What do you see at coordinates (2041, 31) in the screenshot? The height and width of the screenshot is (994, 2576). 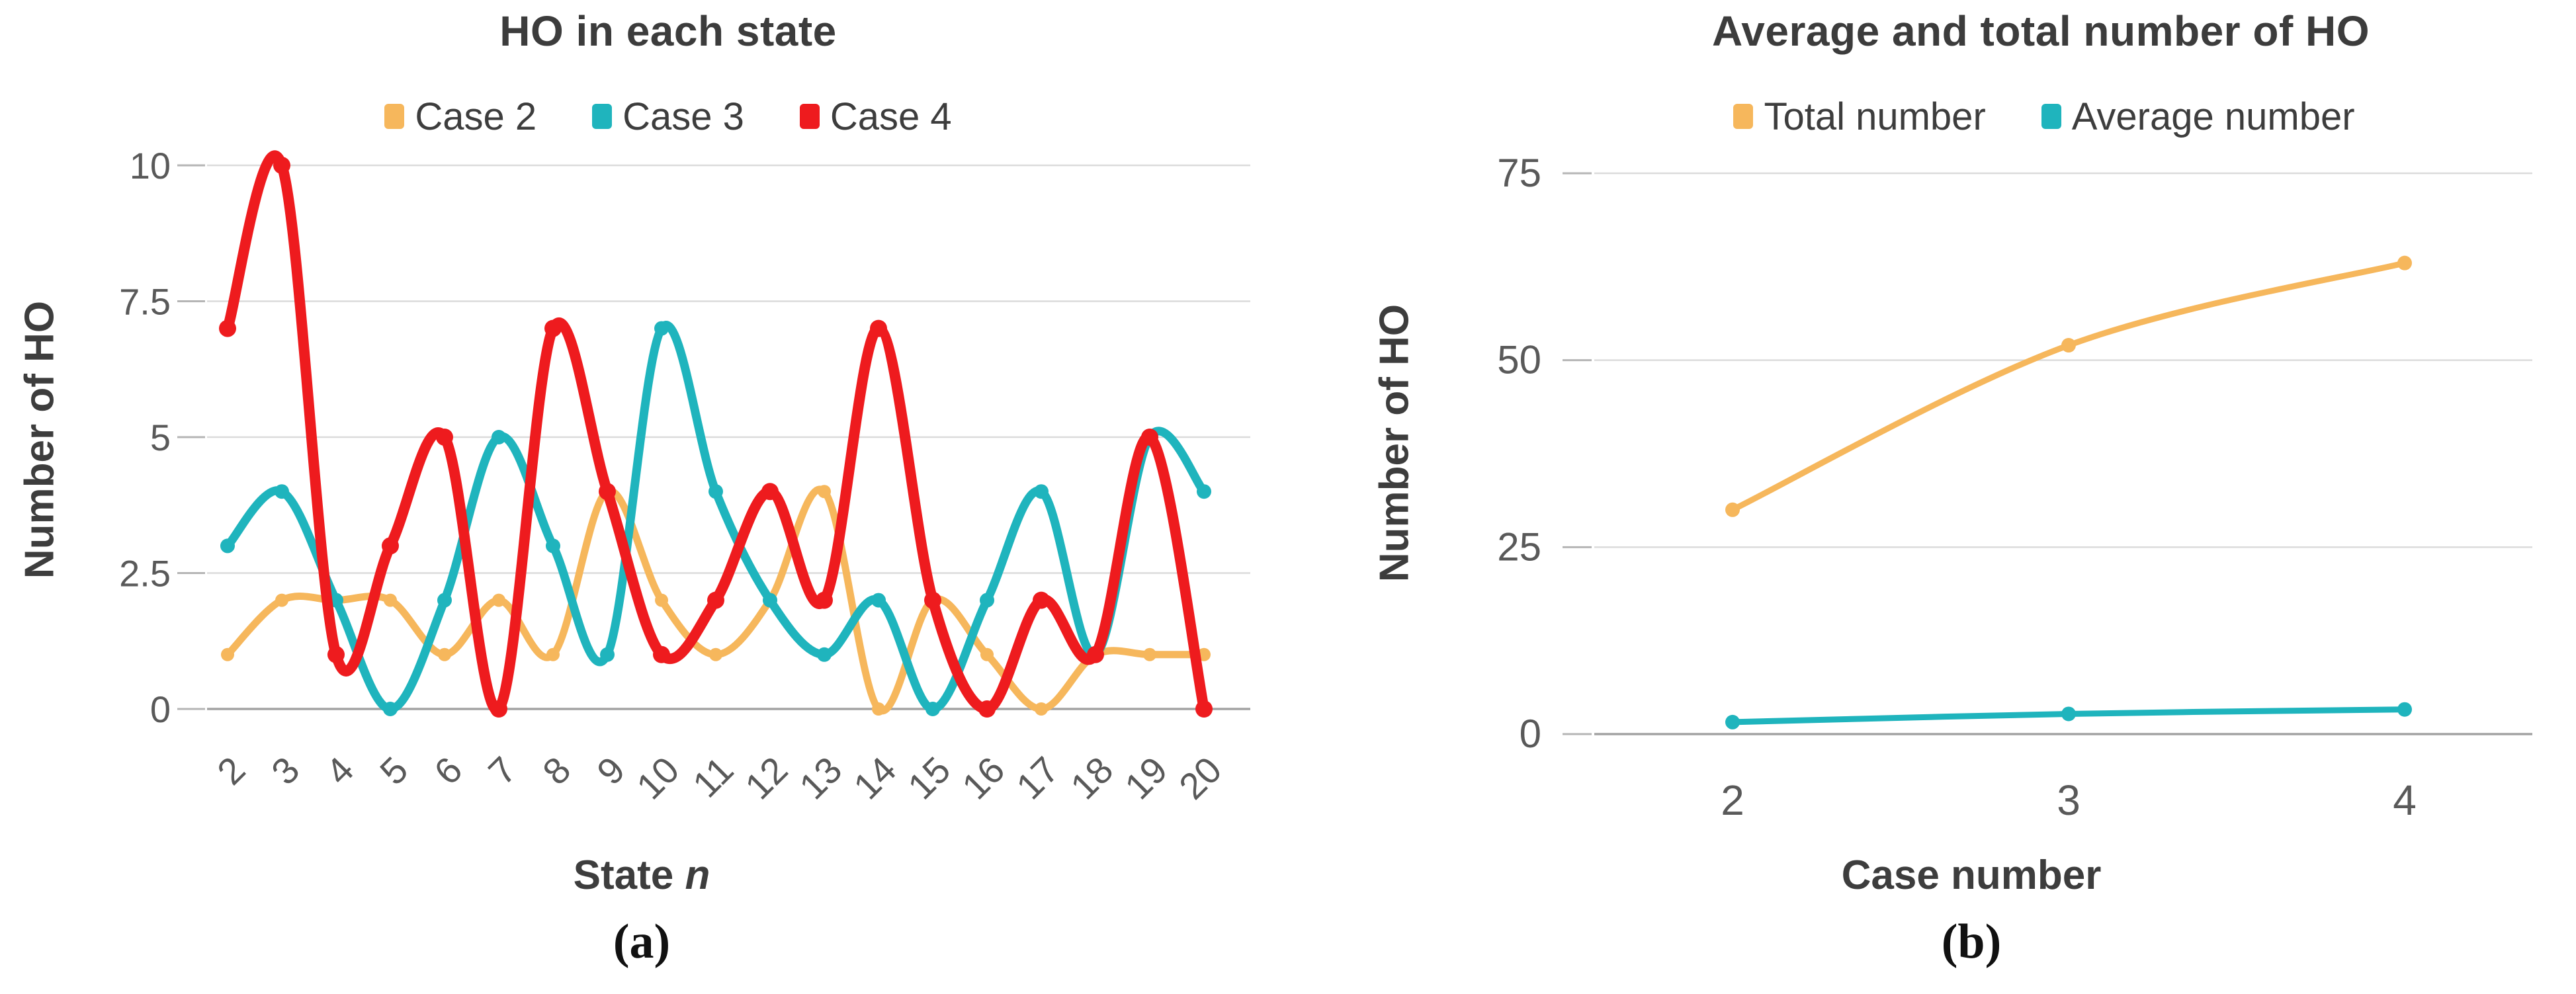 I see `chart-b-title: Average and total number of HO` at bounding box center [2041, 31].